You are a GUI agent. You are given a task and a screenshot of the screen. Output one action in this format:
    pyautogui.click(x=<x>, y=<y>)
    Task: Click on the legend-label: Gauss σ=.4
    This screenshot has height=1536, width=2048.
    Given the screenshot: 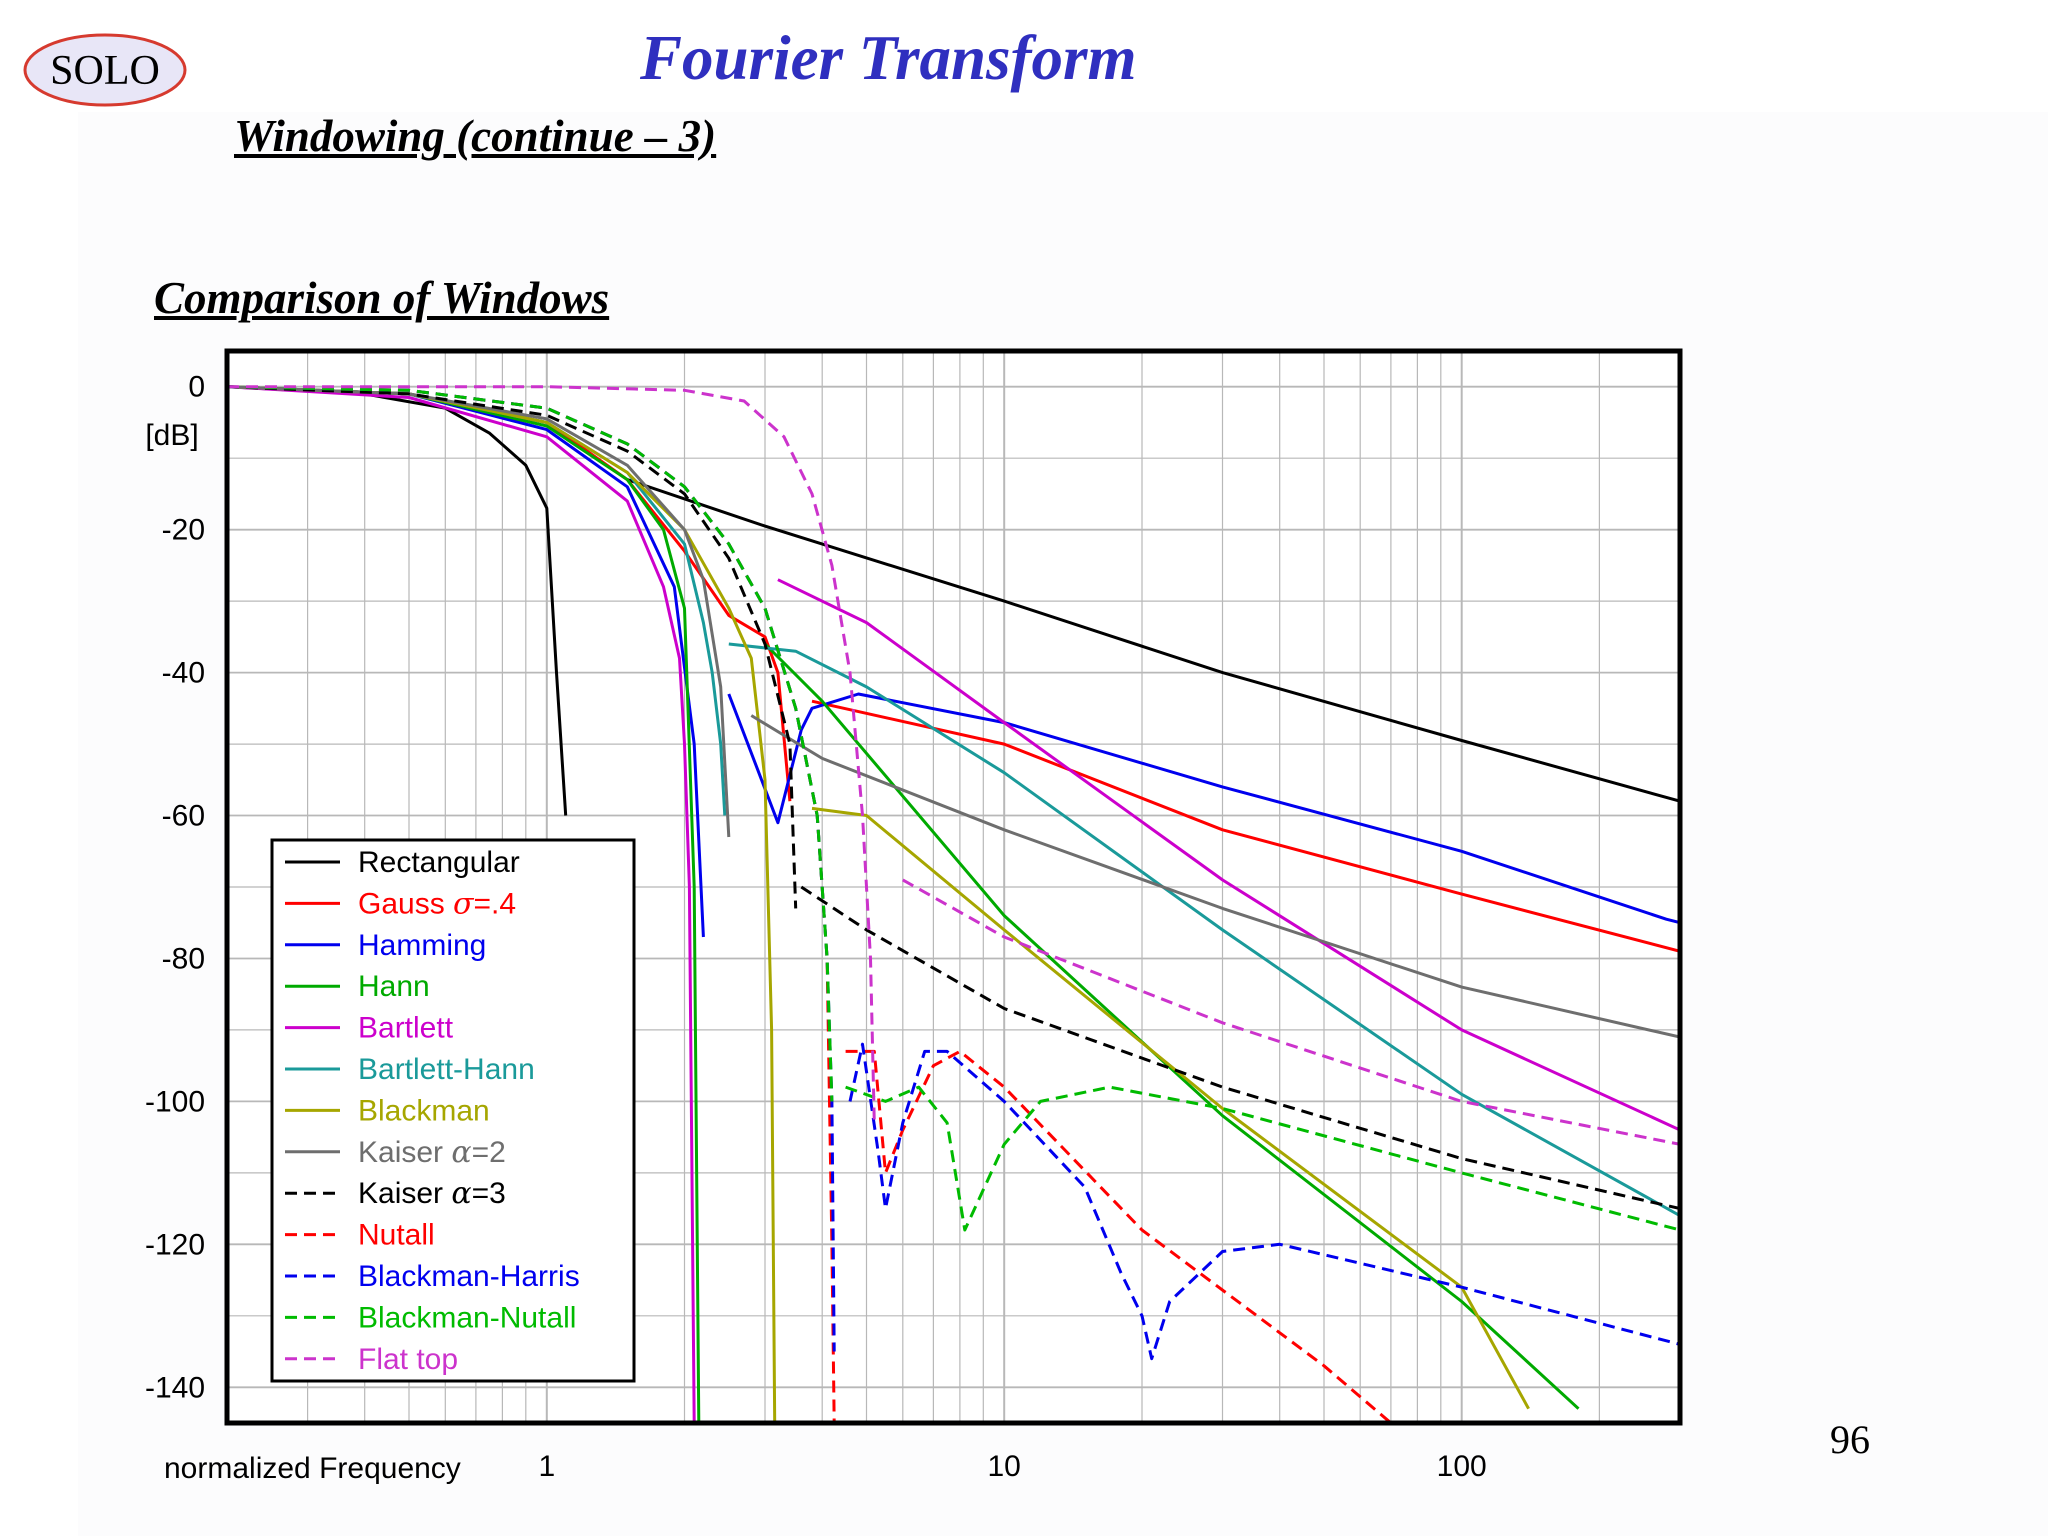 What is the action you would take?
    pyautogui.click(x=437, y=903)
    